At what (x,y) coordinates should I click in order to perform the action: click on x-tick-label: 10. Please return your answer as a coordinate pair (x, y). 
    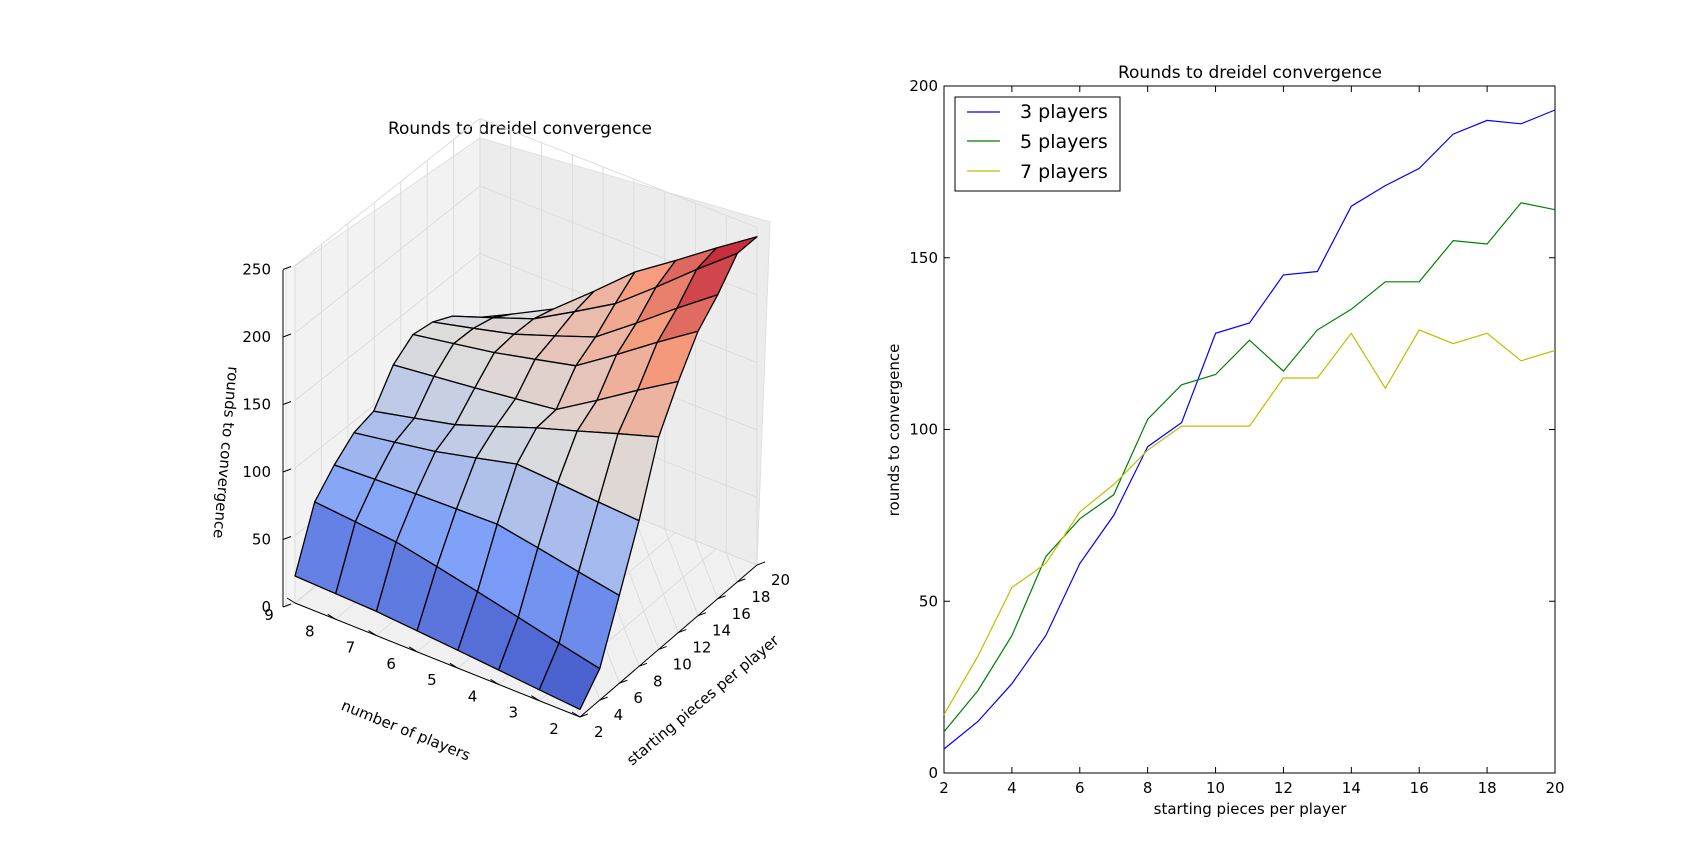
    Looking at the image, I should click on (1215, 788).